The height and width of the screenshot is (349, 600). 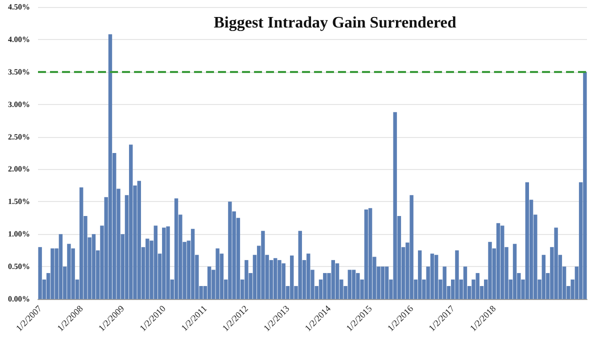 I want to click on y-tick-label: 3.00%, so click(x=19, y=104).